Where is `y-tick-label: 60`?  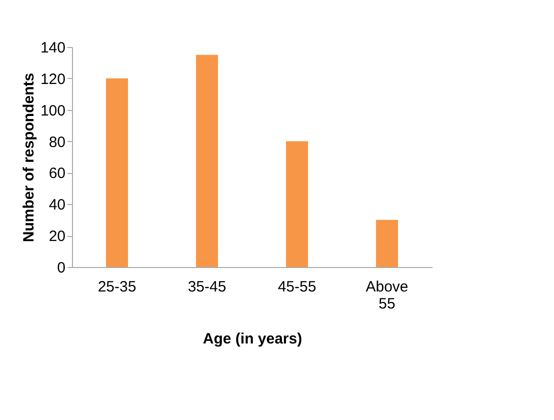 y-tick-label: 60 is located at coordinates (57, 173).